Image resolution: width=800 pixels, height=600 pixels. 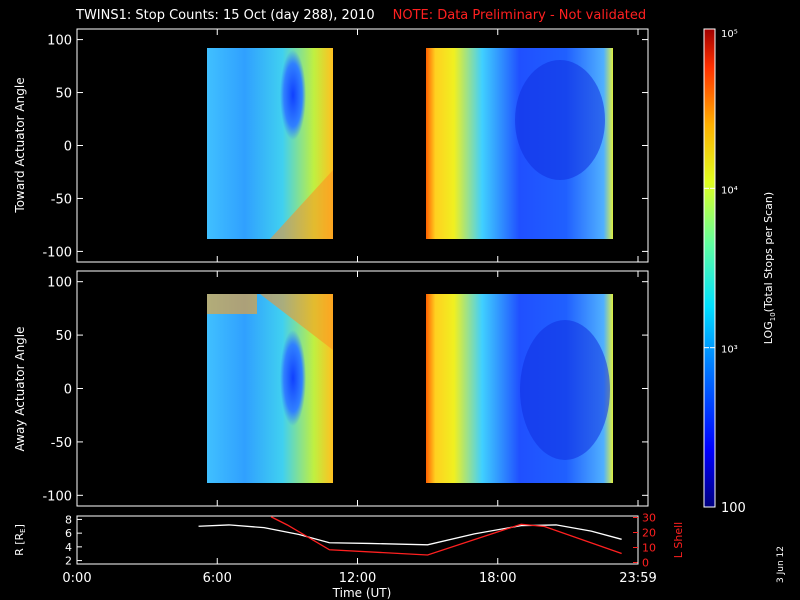 I want to click on colorbar, so click(x=709, y=268).